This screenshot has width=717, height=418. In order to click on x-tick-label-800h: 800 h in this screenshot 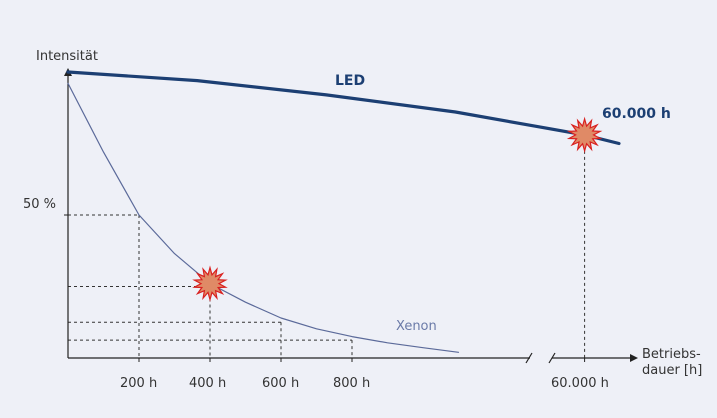, I will do `click(351, 383)`.